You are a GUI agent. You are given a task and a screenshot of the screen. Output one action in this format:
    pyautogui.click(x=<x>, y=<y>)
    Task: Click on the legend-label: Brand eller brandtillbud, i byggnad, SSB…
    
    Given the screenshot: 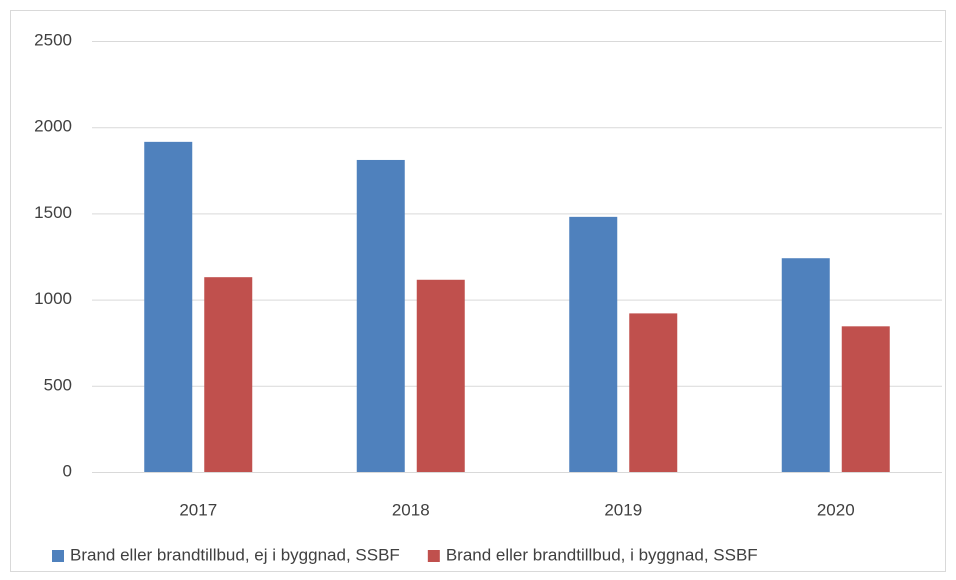 What is the action you would take?
    pyautogui.click(x=602, y=554)
    